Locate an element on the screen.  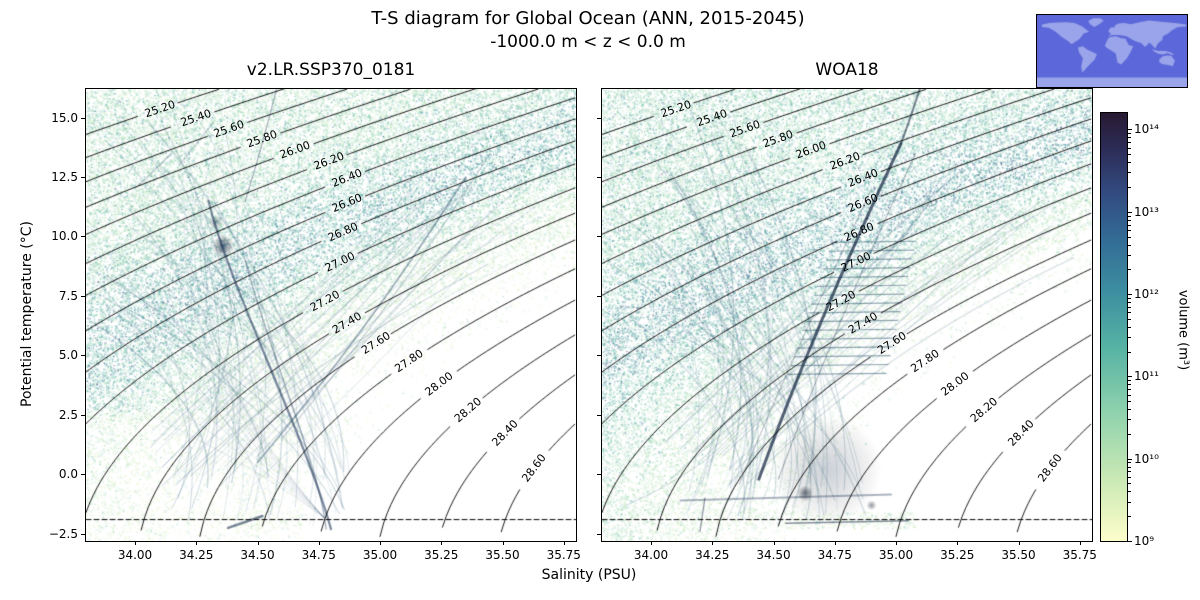
y-tick-label: 15.0 is located at coordinates (64, 117).